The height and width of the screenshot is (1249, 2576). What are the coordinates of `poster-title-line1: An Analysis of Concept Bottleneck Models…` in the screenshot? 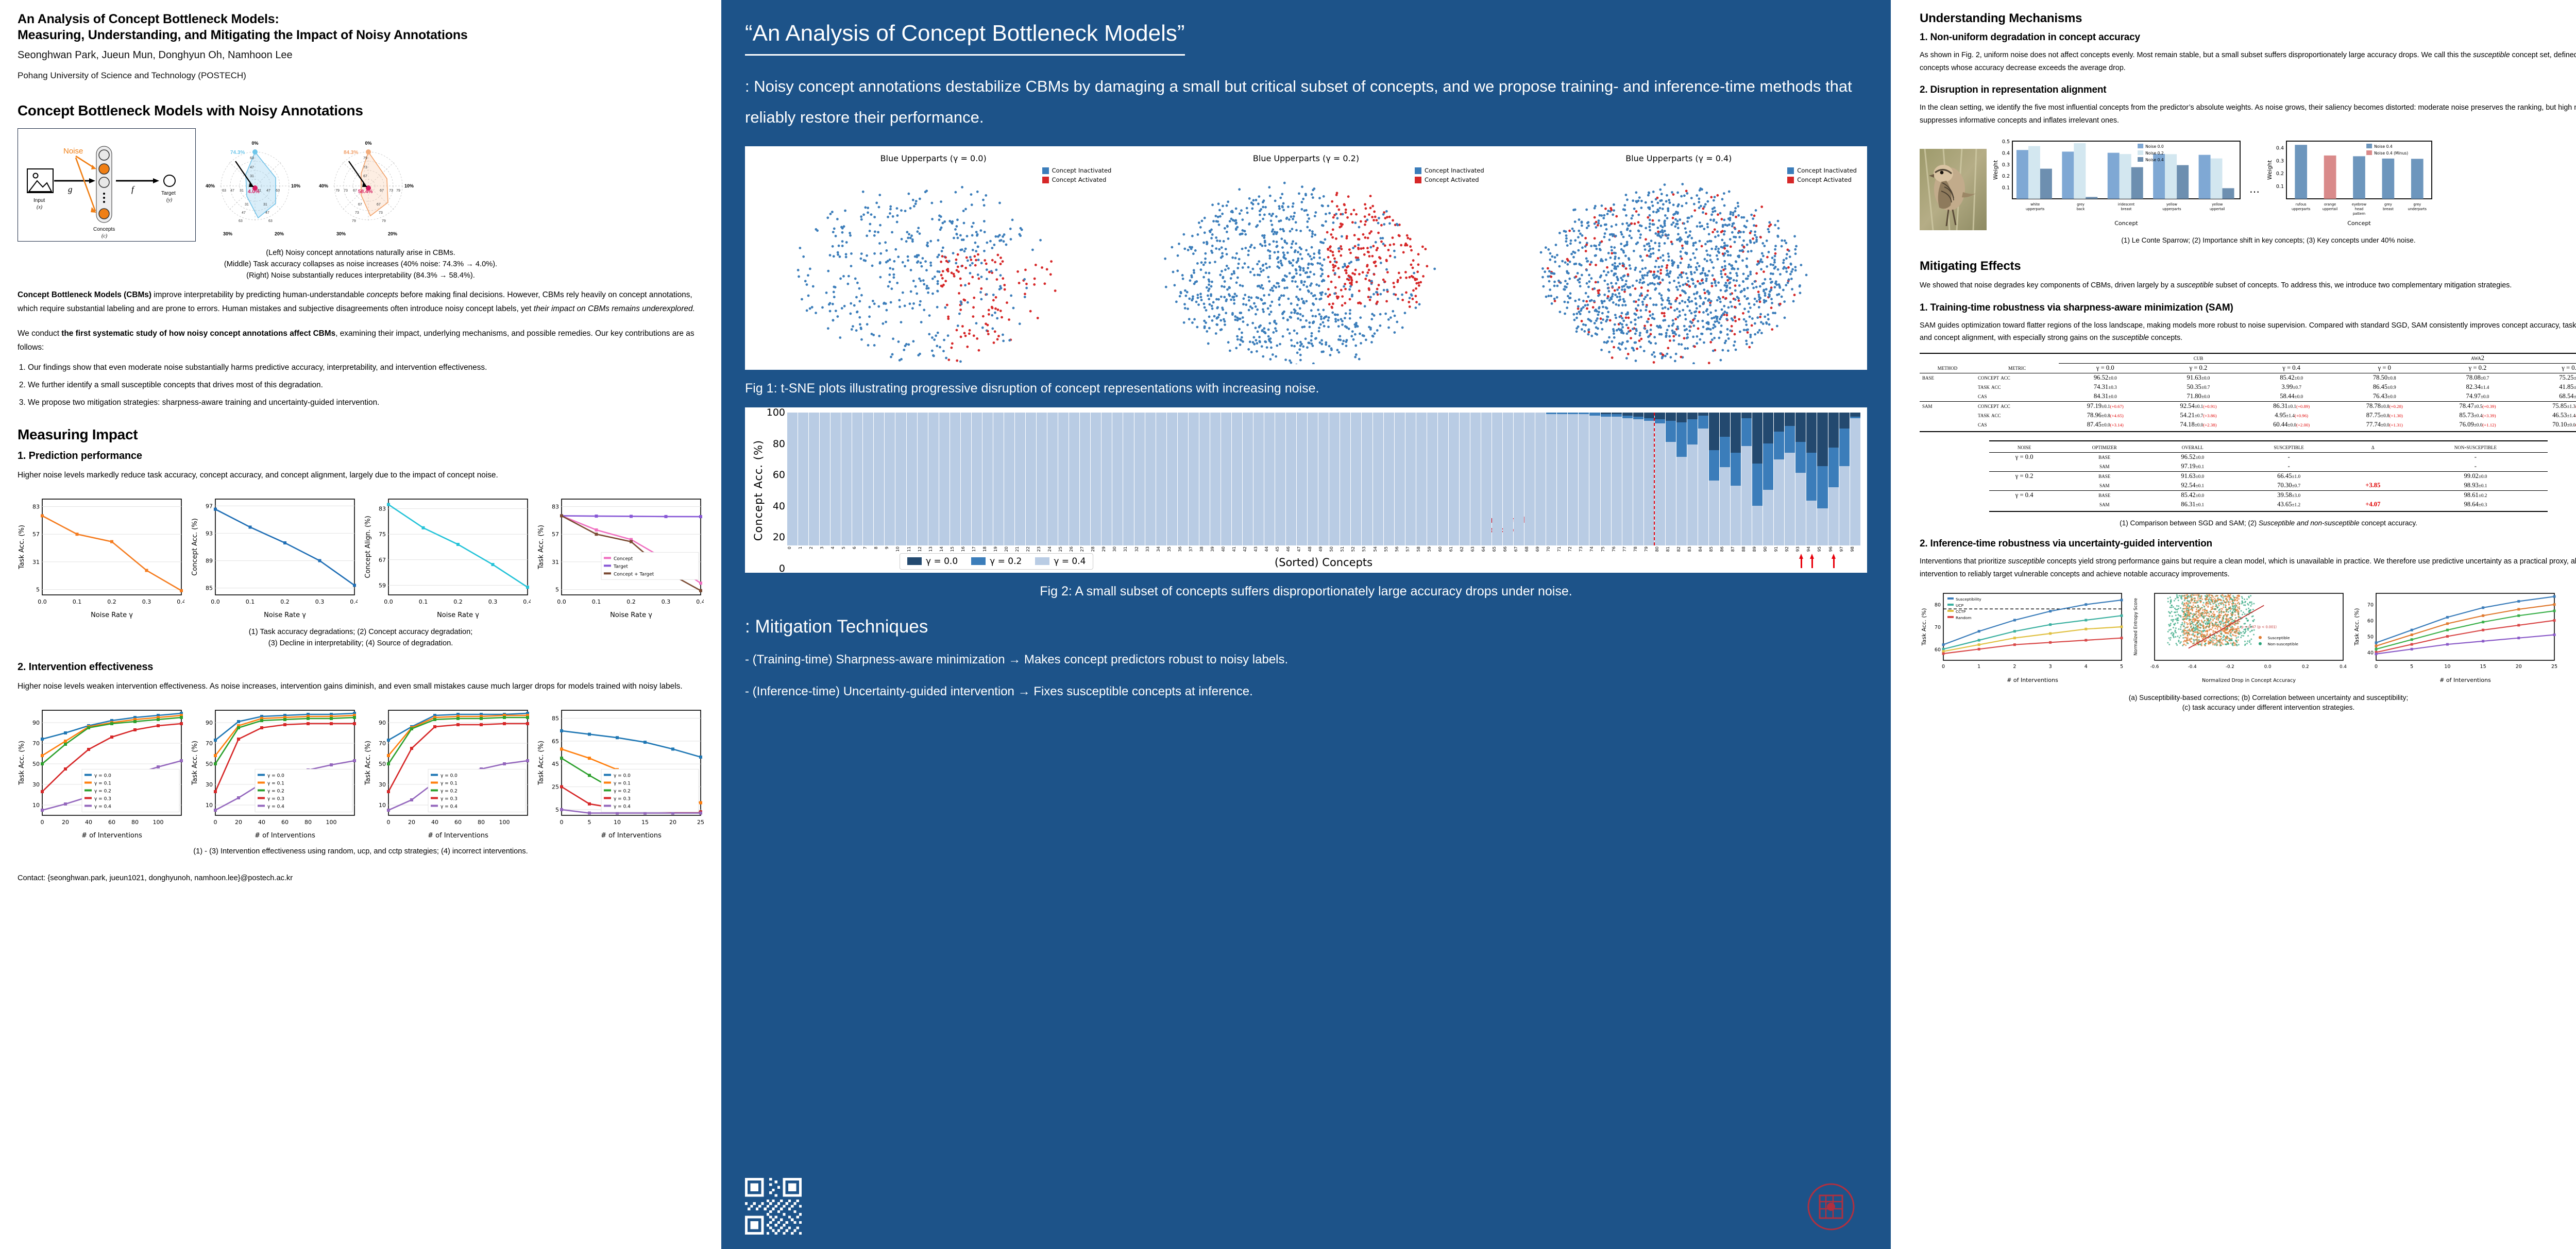 It's located at (148, 19).